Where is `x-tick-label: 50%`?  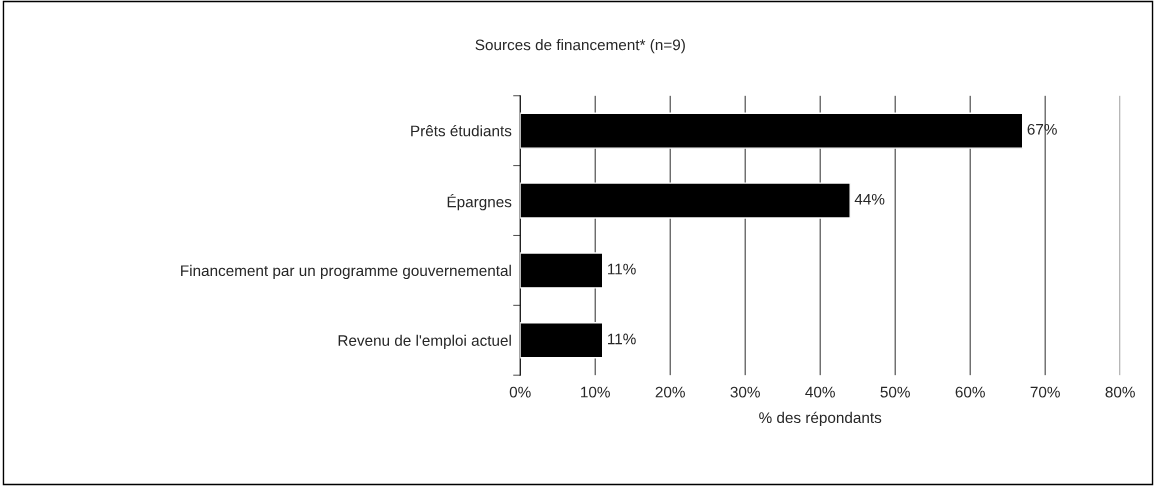
x-tick-label: 50% is located at coordinates (895, 392).